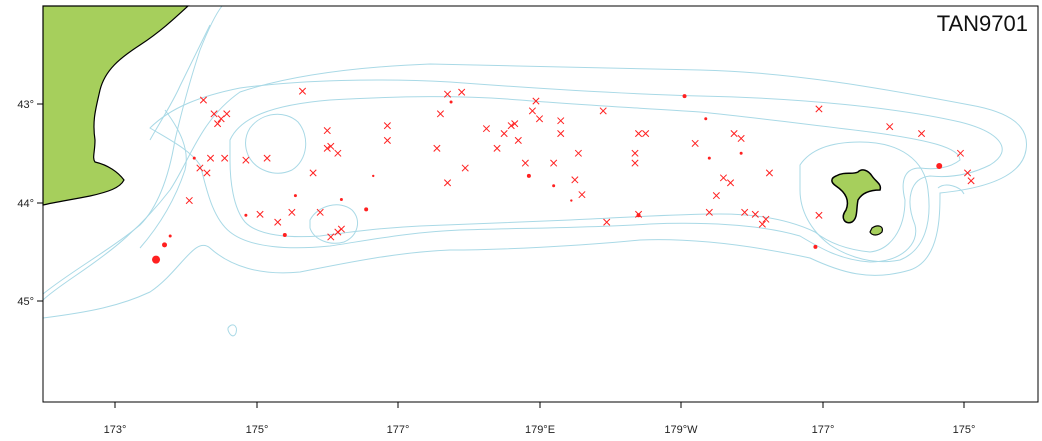  I want to click on x-axis-ticks, so click(539, 405).